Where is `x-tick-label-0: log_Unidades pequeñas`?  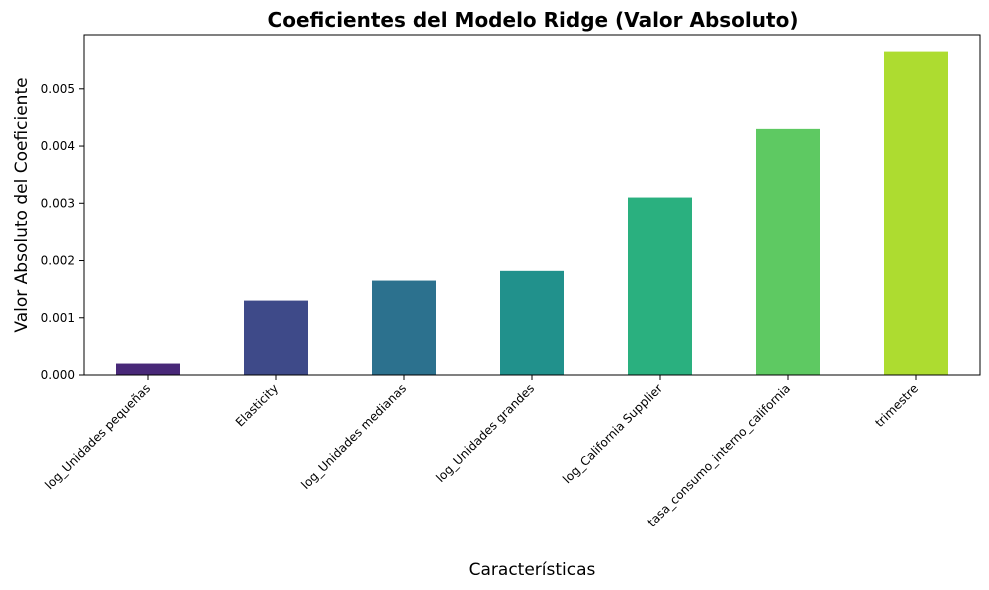 x-tick-label-0: log_Unidades pequeñas is located at coordinates (97, 436).